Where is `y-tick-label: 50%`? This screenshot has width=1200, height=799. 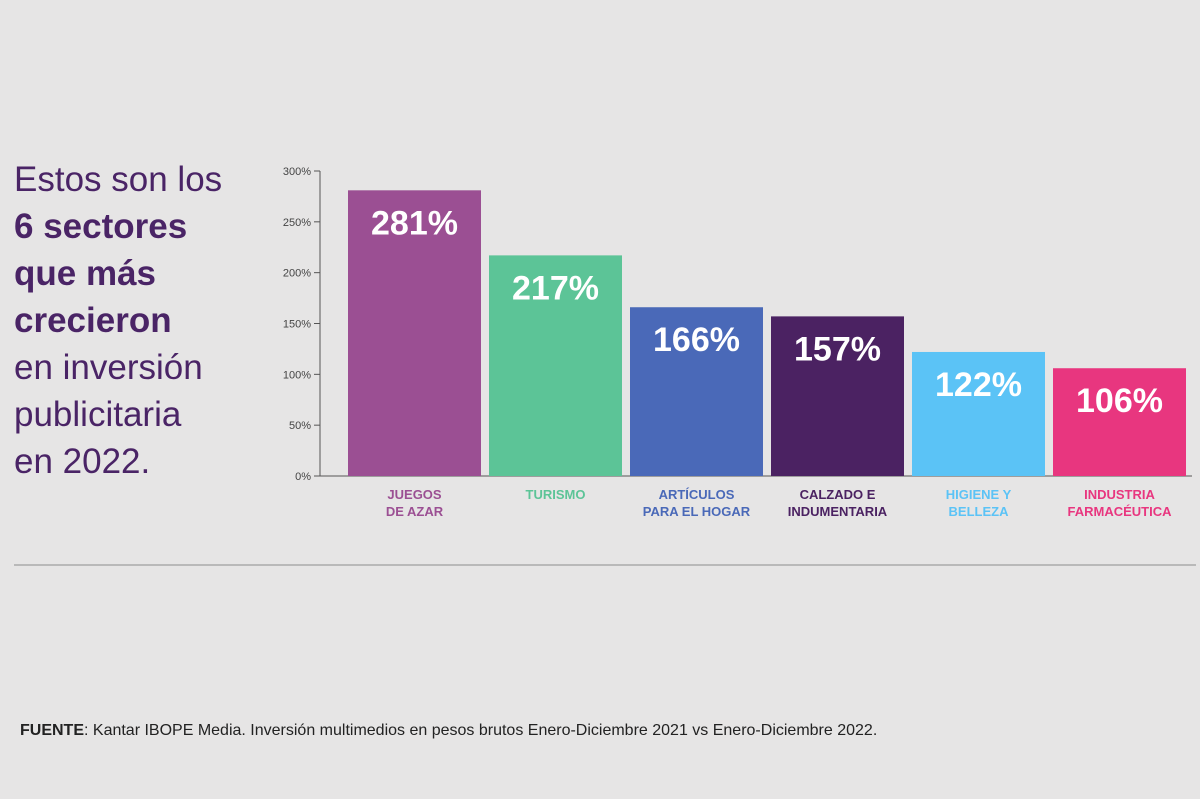
y-tick-label: 50% is located at coordinates (300, 426).